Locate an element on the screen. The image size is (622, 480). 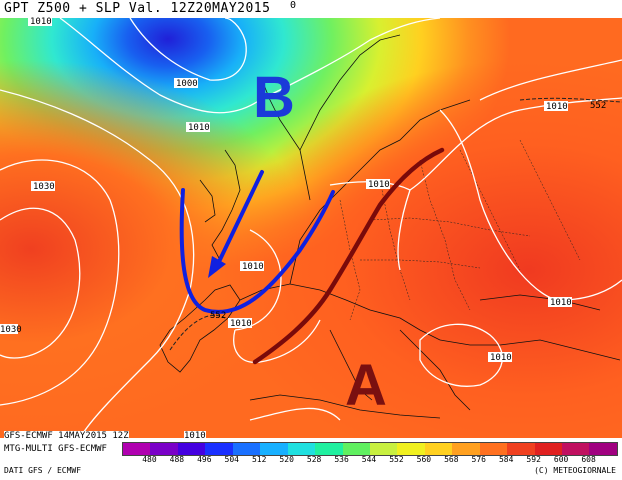
data-source: DATI GFS / ECMWF is located at coordinates (43, 470).